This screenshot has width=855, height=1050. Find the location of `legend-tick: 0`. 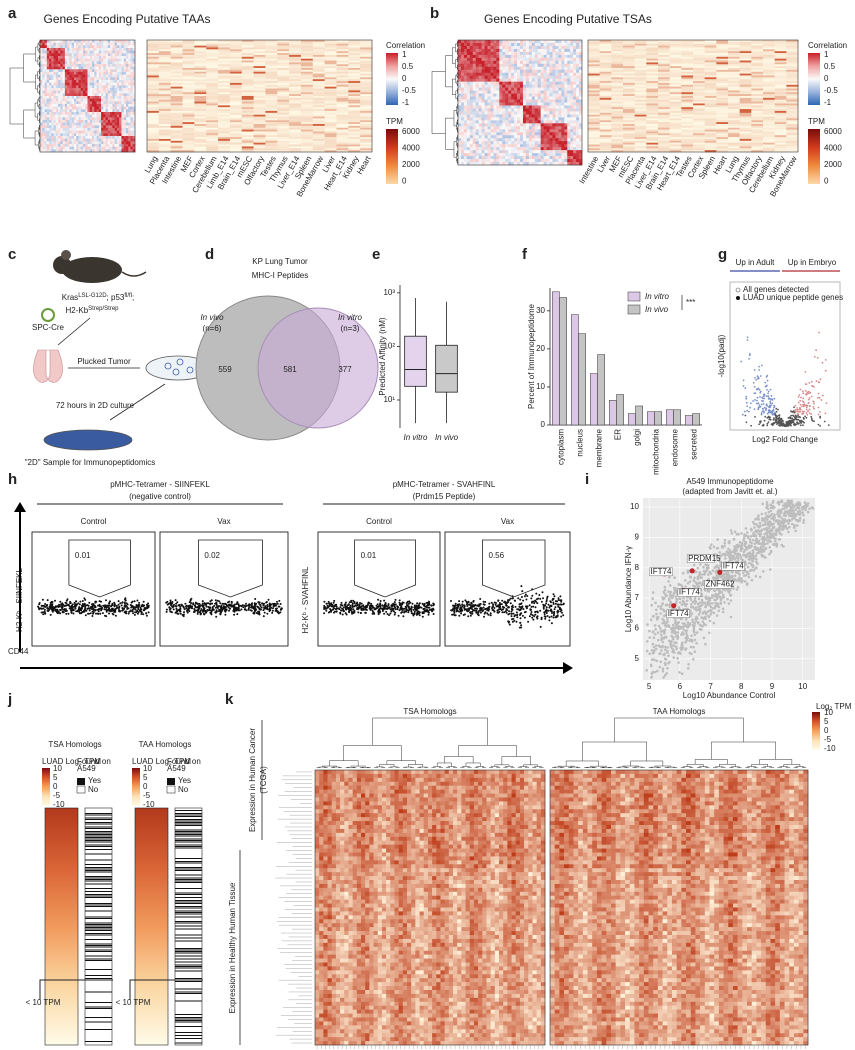

legend-tick: 0 is located at coordinates (404, 181).